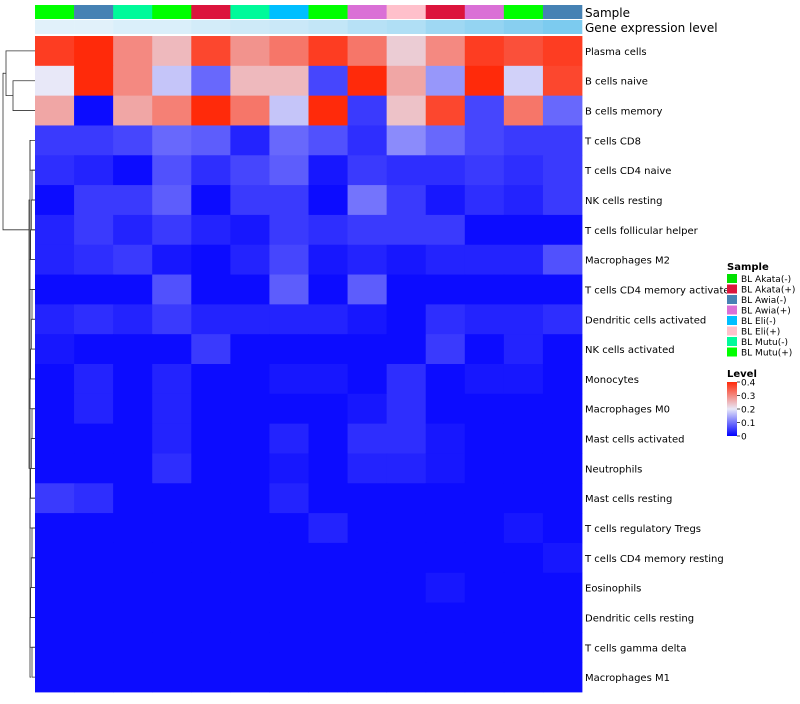  I want to click on level-legend-tick-label: 0.2, so click(748, 411).